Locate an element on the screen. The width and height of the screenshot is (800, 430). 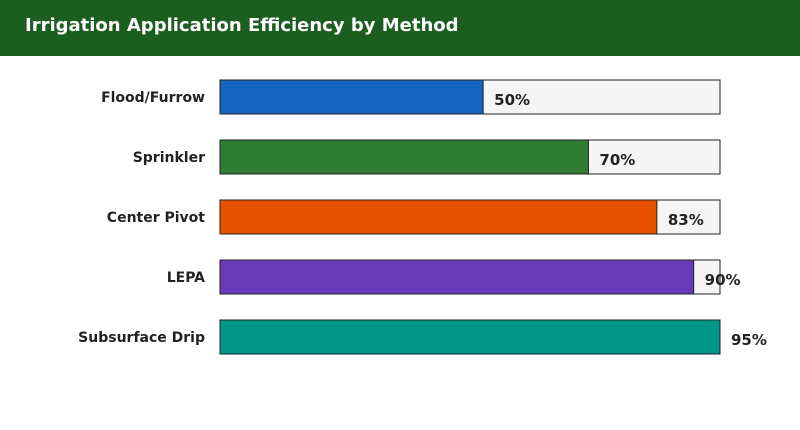
category-label-subsurface-drip: Subsurface Drip is located at coordinates (141, 338).